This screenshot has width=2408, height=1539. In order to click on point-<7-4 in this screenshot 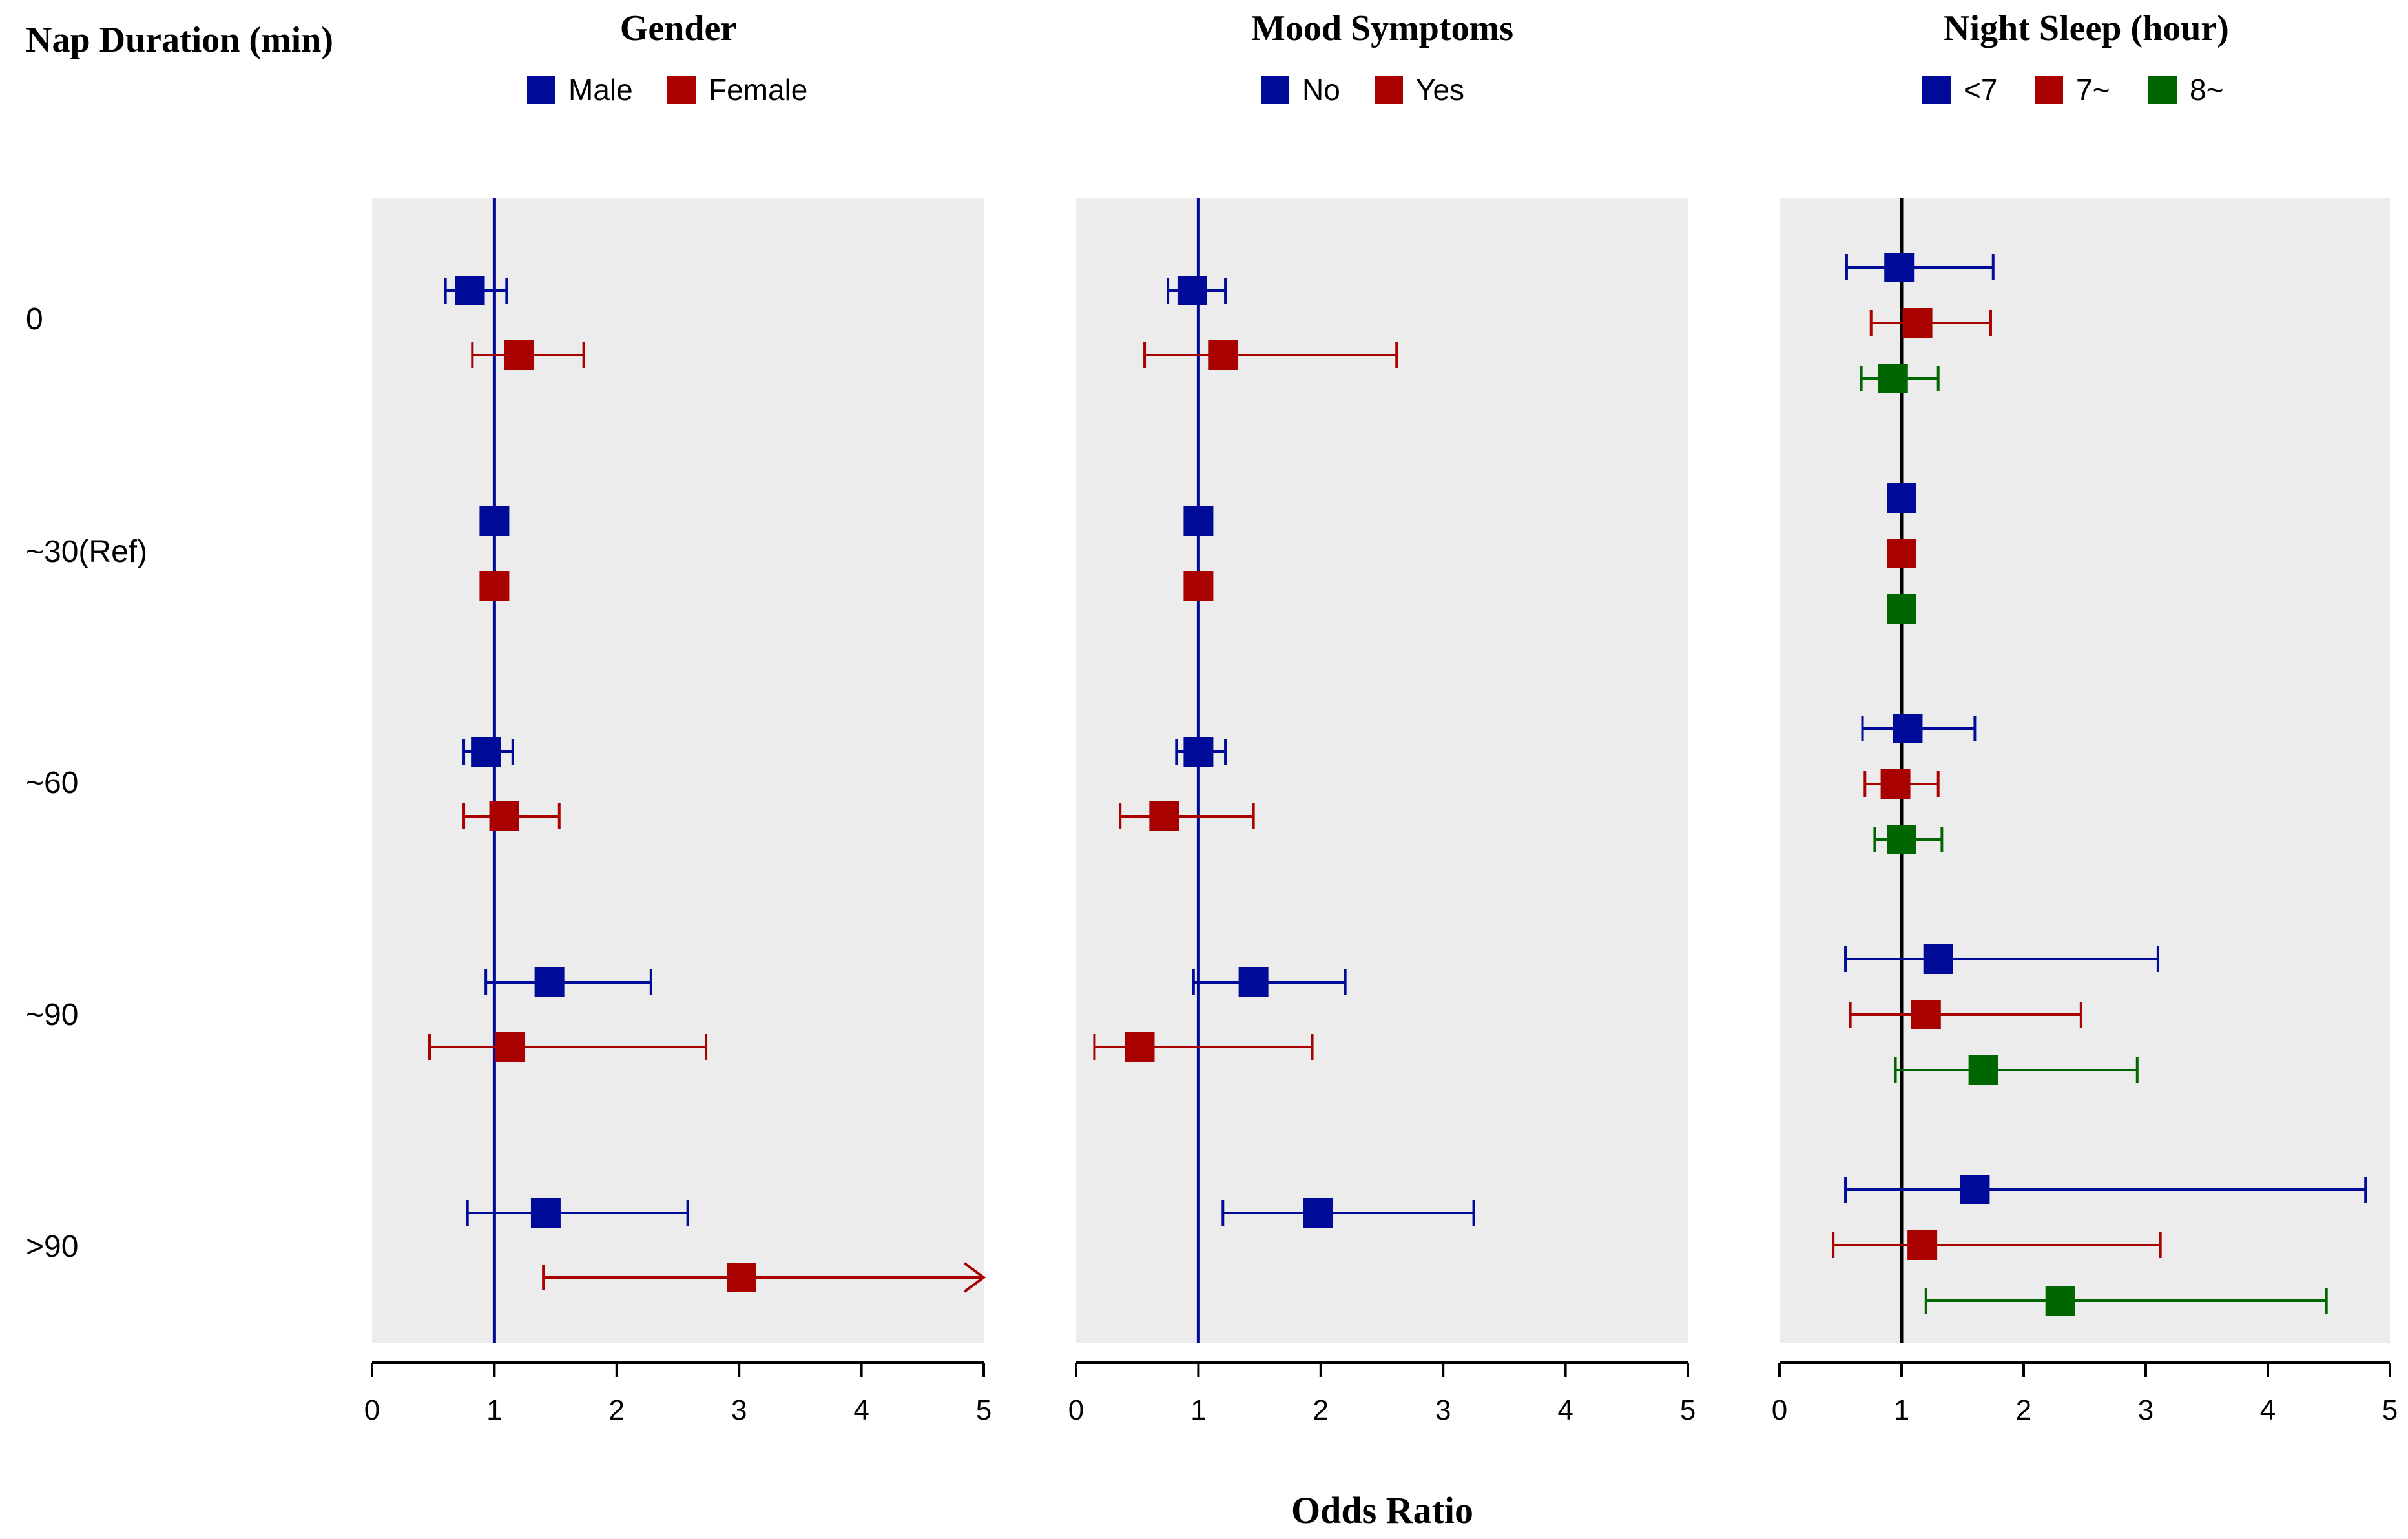, I will do `click(2105, 1189)`.